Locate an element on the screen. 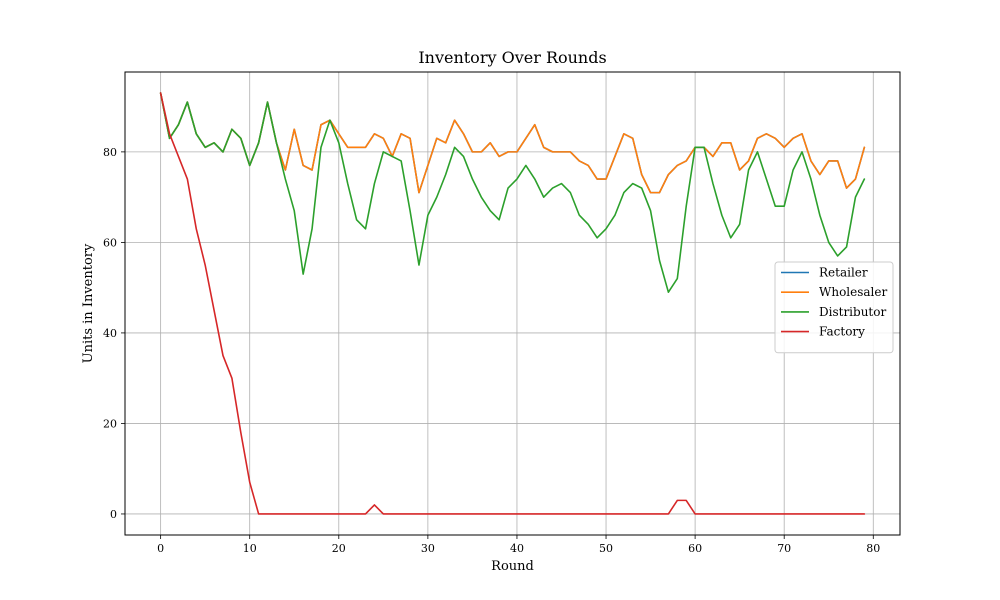 Image resolution: width=1000 pixels, height=600 pixels. legend-label: Distributor is located at coordinates (852, 312).